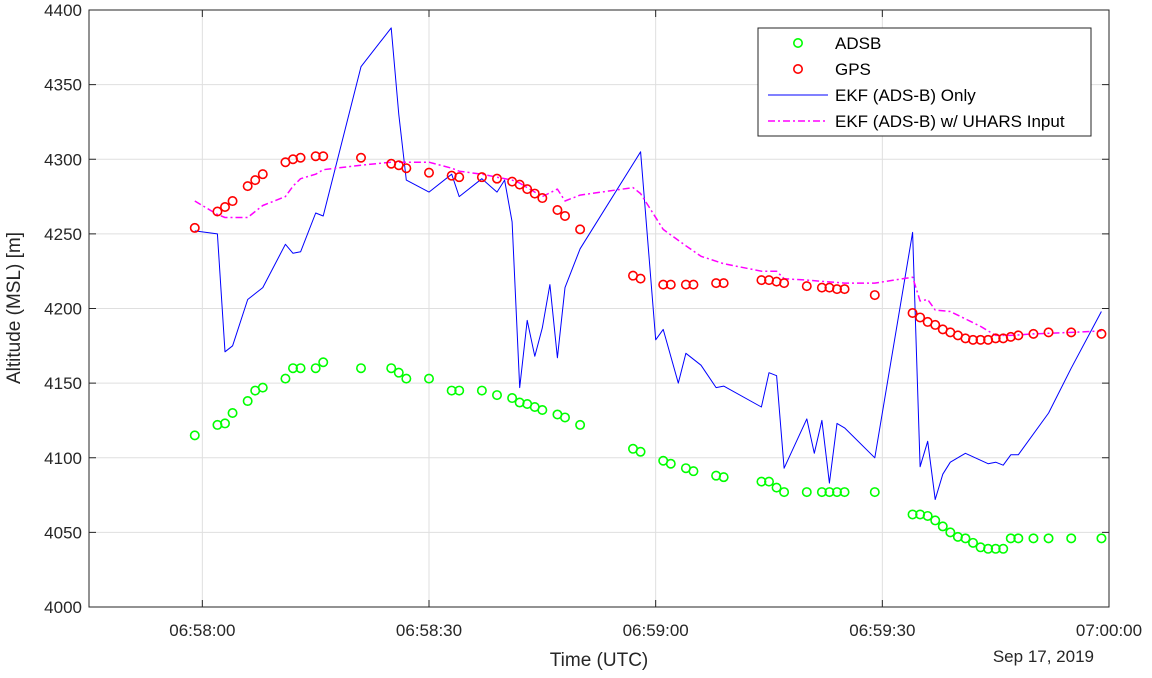 Image resolution: width=1152 pixels, height=678 pixels. What do you see at coordinates (853, 69) in the screenshot?
I see `legend-label: GPS` at bounding box center [853, 69].